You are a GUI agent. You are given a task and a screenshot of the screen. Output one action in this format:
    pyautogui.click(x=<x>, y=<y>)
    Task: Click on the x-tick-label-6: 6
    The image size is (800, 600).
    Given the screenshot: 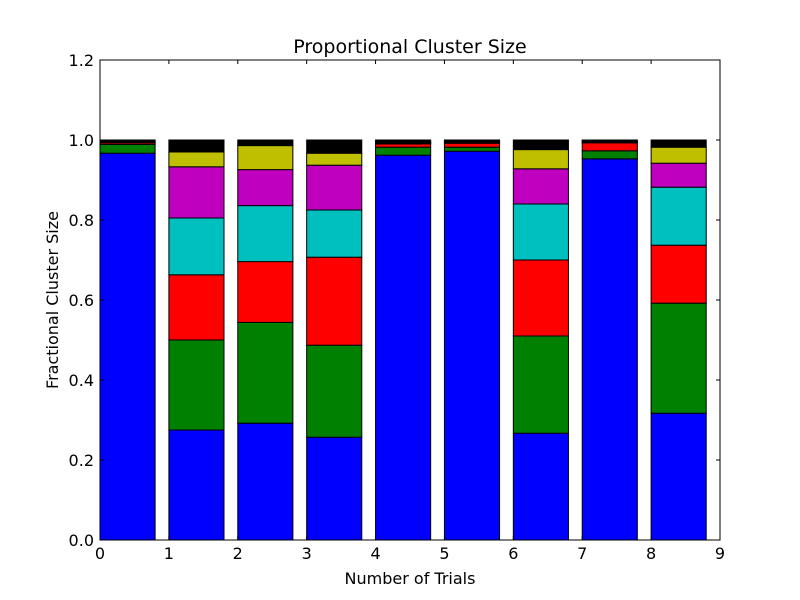 What is the action you would take?
    pyautogui.click(x=513, y=553)
    